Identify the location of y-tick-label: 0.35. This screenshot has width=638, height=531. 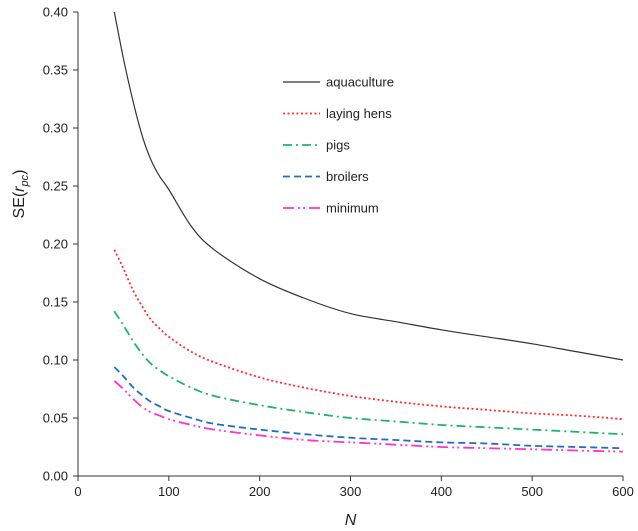
(55, 70).